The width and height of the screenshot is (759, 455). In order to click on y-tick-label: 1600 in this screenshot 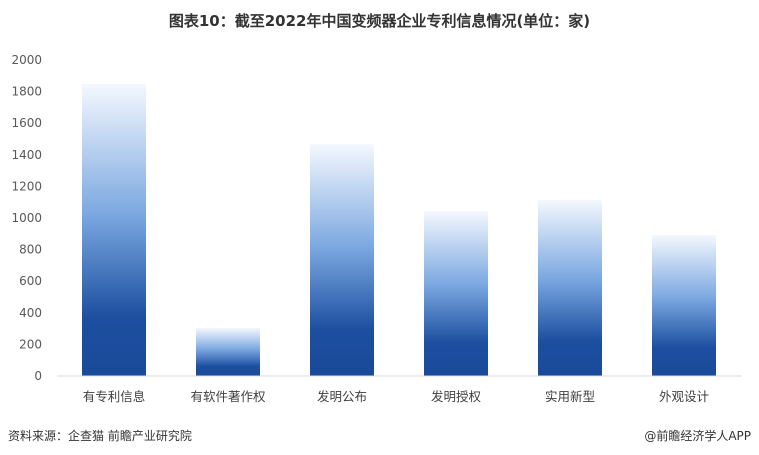, I will do `click(26, 123)`.